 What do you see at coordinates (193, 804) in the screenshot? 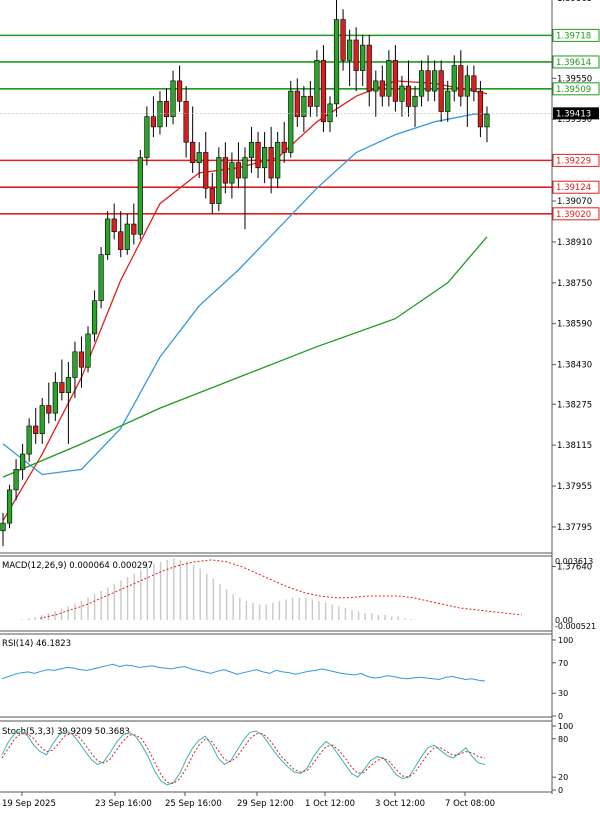
I see `time-axis-label: 25 Sep 16:00` at bounding box center [193, 804].